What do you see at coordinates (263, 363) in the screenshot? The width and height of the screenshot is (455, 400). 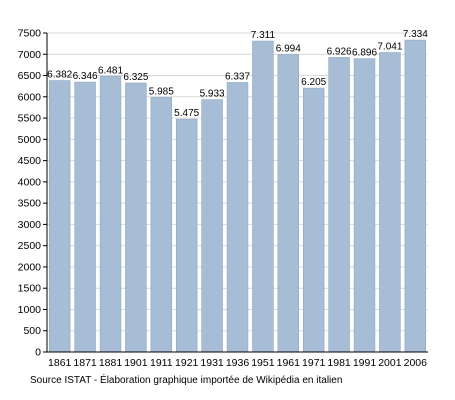 I see `x-tick-label: 1951` at bounding box center [263, 363].